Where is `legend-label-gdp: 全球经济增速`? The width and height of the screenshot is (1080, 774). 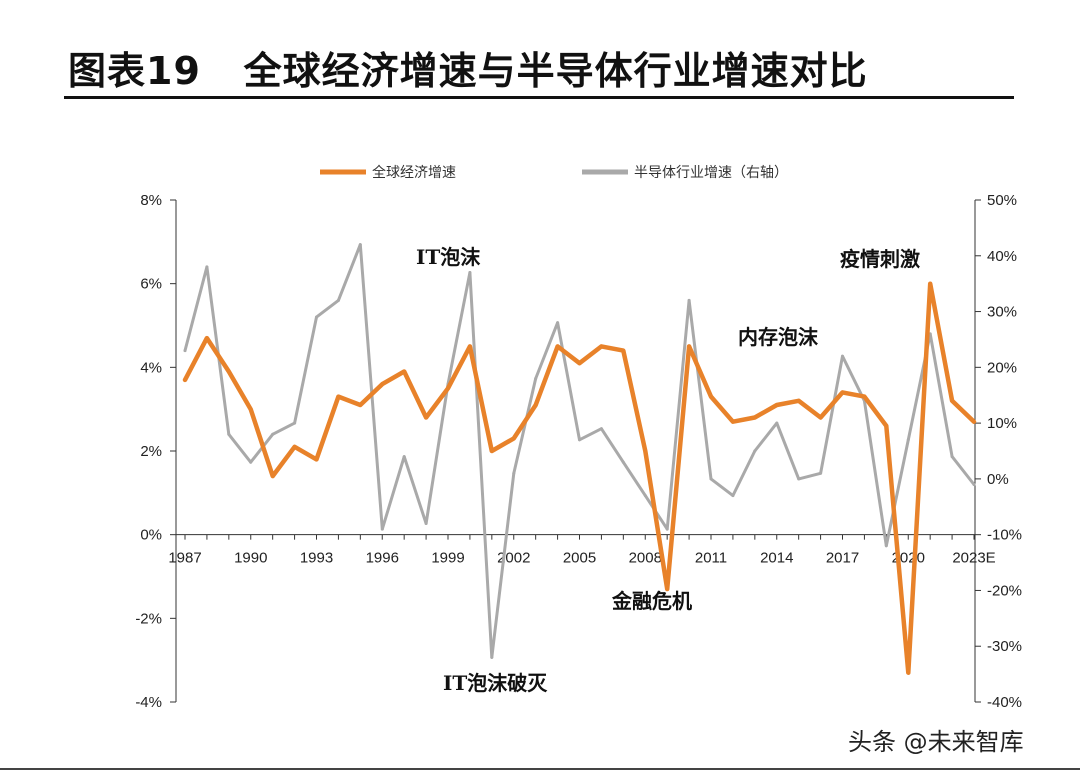 legend-label-gdp: 全球经济增速 is located at coordinates (414, 172).